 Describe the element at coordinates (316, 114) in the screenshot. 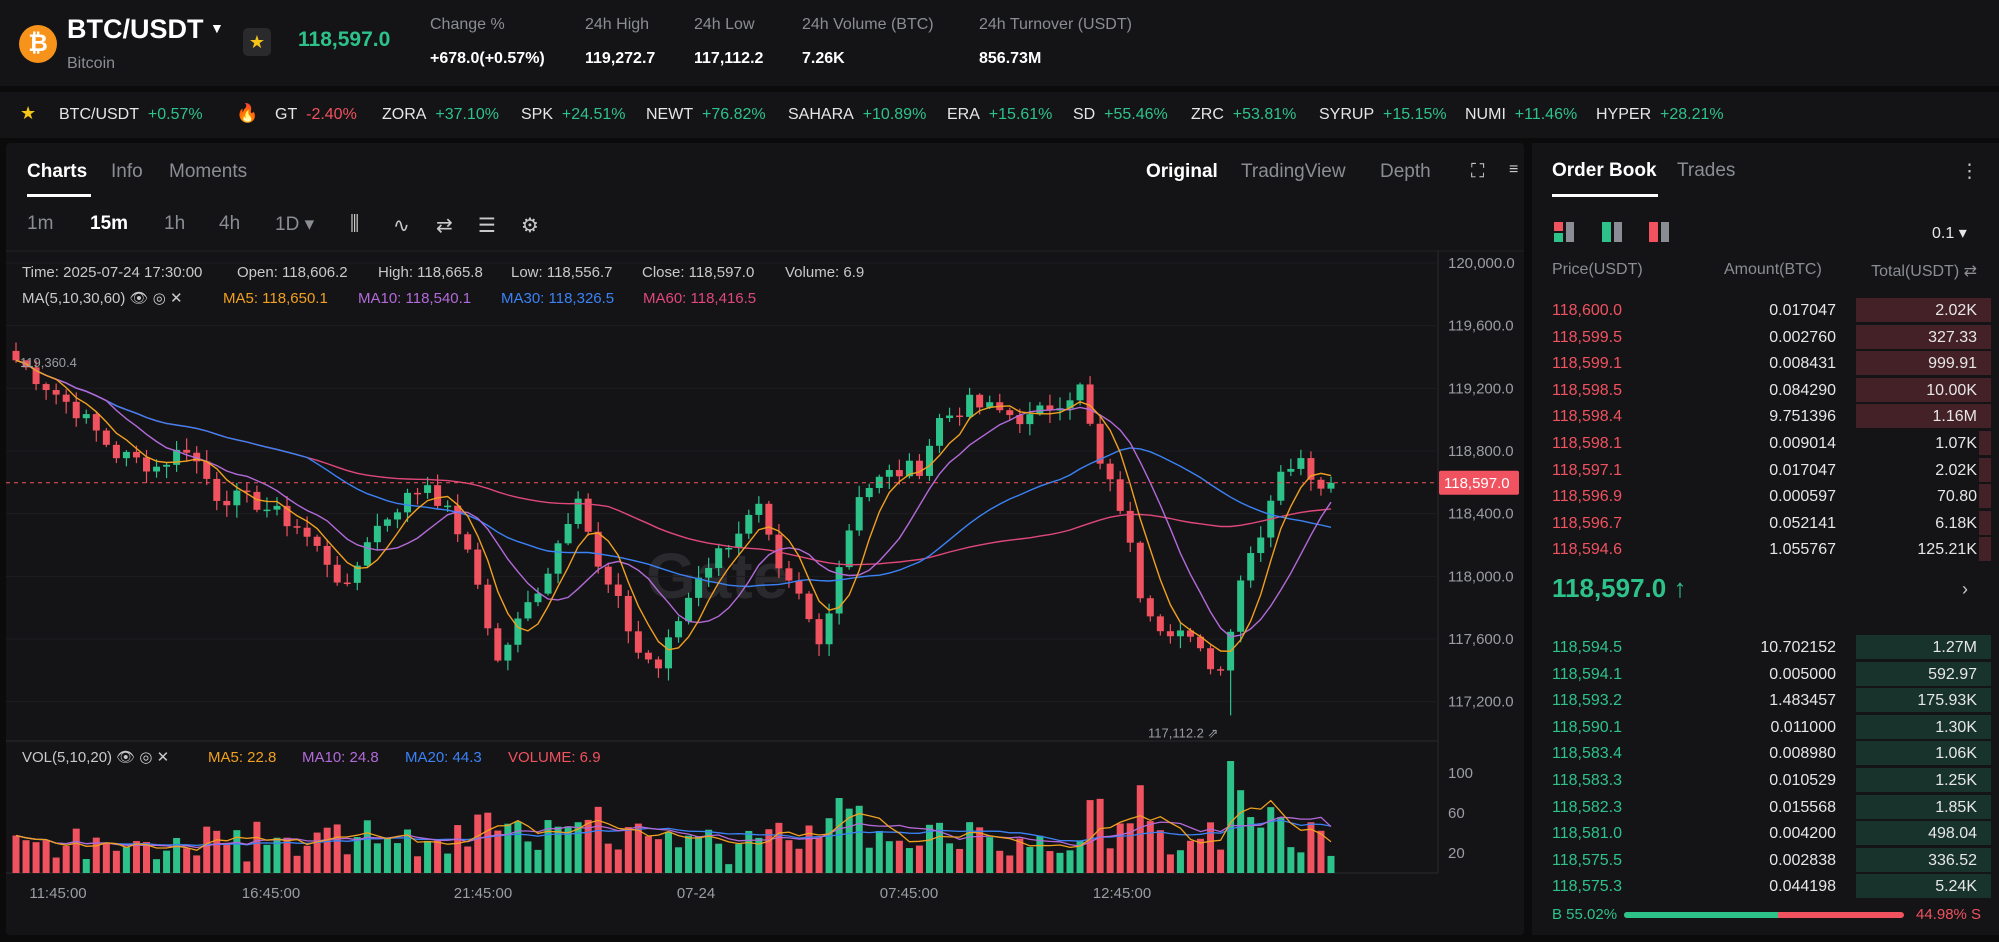

I see `ticker-item: GT -2.40%` at that location.